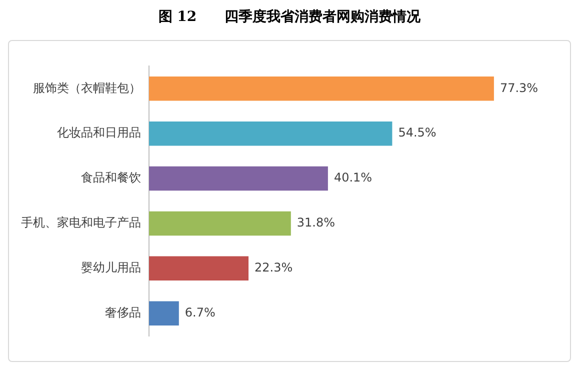 This screenshot has height=375, width=579. I want to click on data-label: 22.3%, so click(273, 267).